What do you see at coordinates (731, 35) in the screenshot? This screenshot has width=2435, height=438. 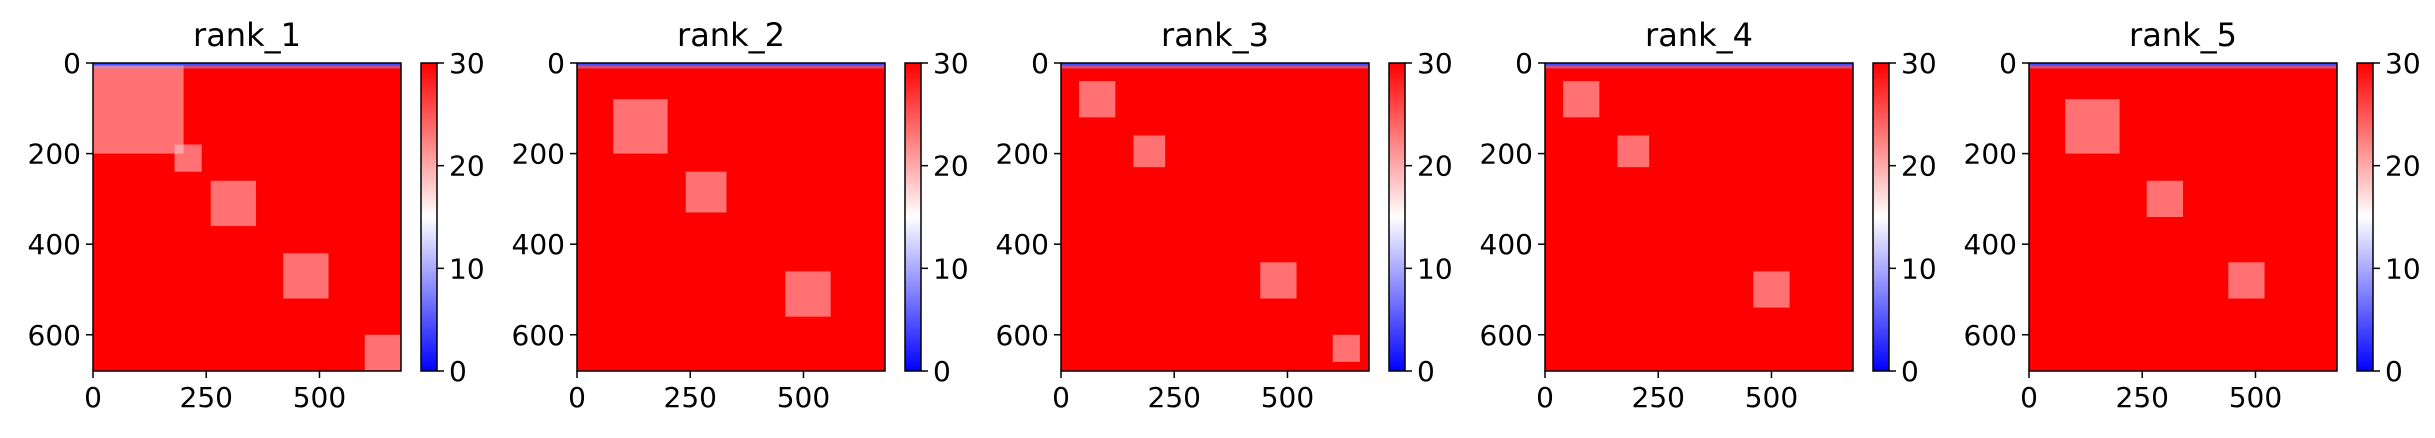 I see `panel-title: rank_2` at bounding box center [731, 35].